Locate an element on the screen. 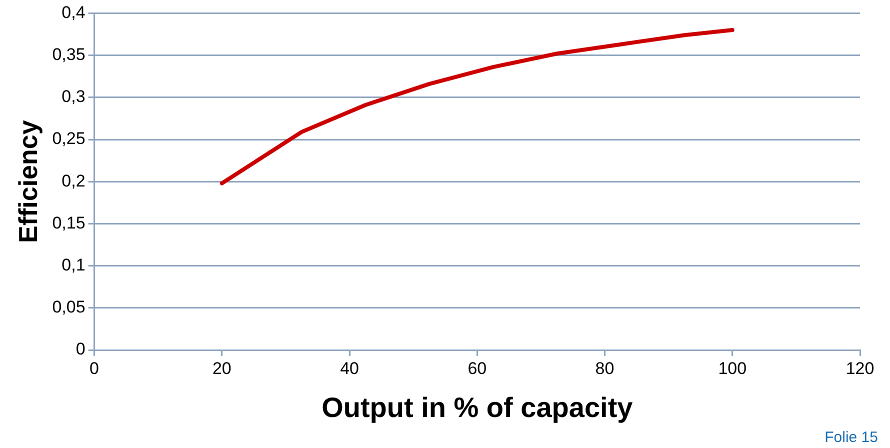 The height and width of the screenshot is (448, 890). y-tick-label: 0,2 is located at coordinates (74, 180).